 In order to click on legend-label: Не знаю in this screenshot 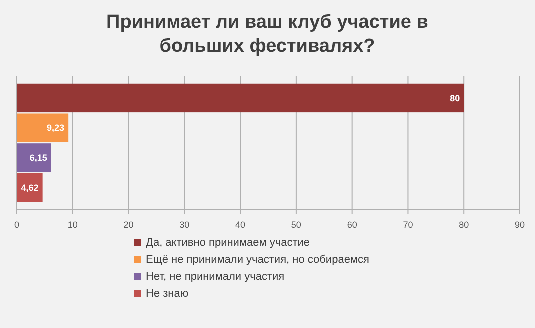, I will do `click(167, 294)`.